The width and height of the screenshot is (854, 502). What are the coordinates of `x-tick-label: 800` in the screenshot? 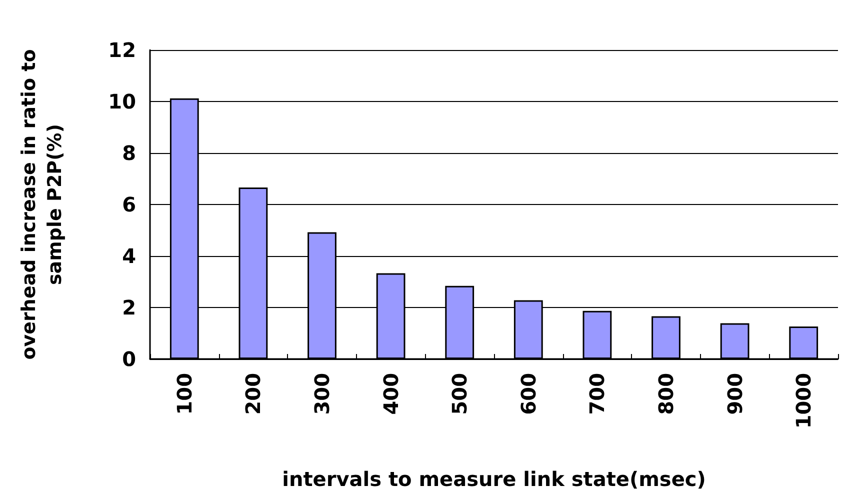 It's located at (666, 394).